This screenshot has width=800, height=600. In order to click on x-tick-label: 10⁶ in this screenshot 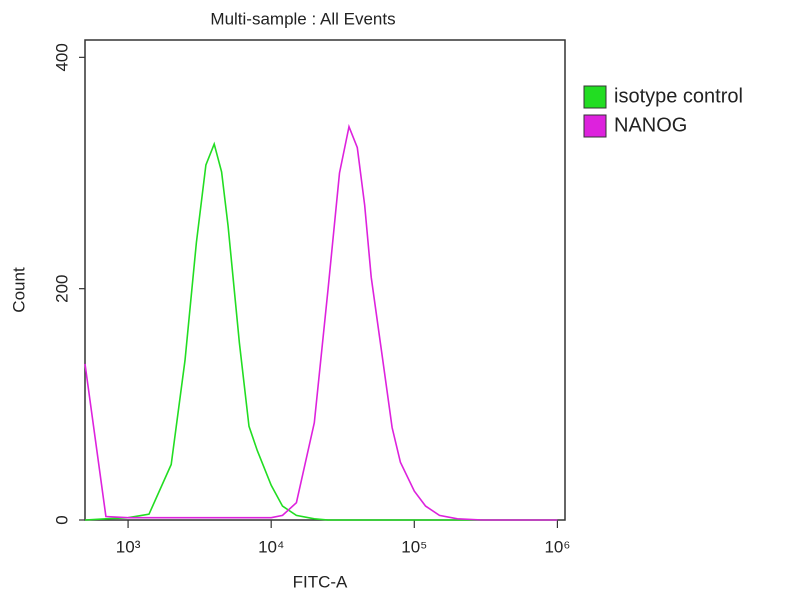, I will do `click(557, 546)`.